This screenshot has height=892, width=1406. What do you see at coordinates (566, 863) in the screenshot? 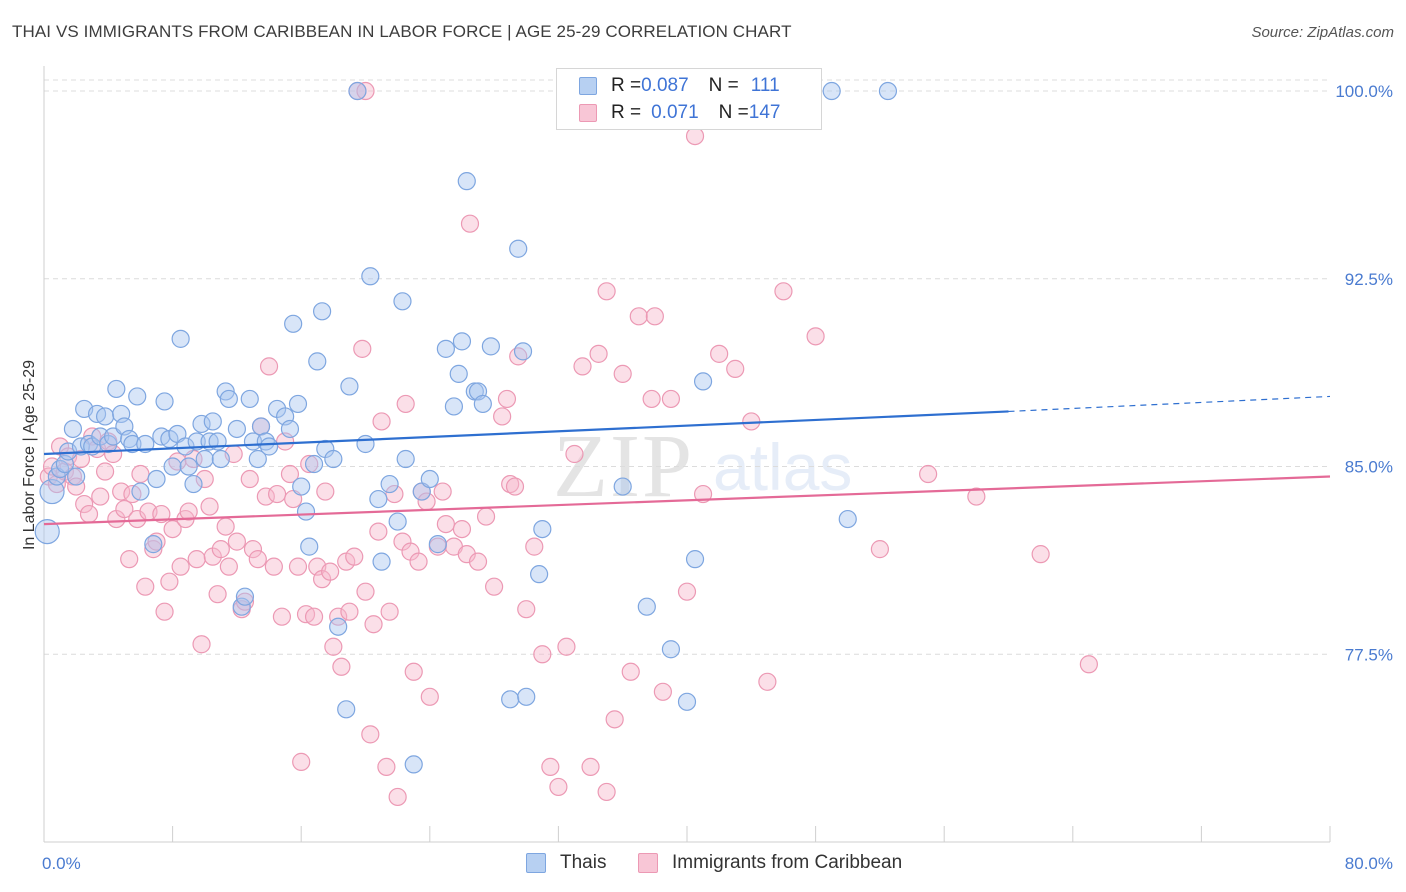
I see `legend-item-thais: Thais` at bounding box center [566, 863].